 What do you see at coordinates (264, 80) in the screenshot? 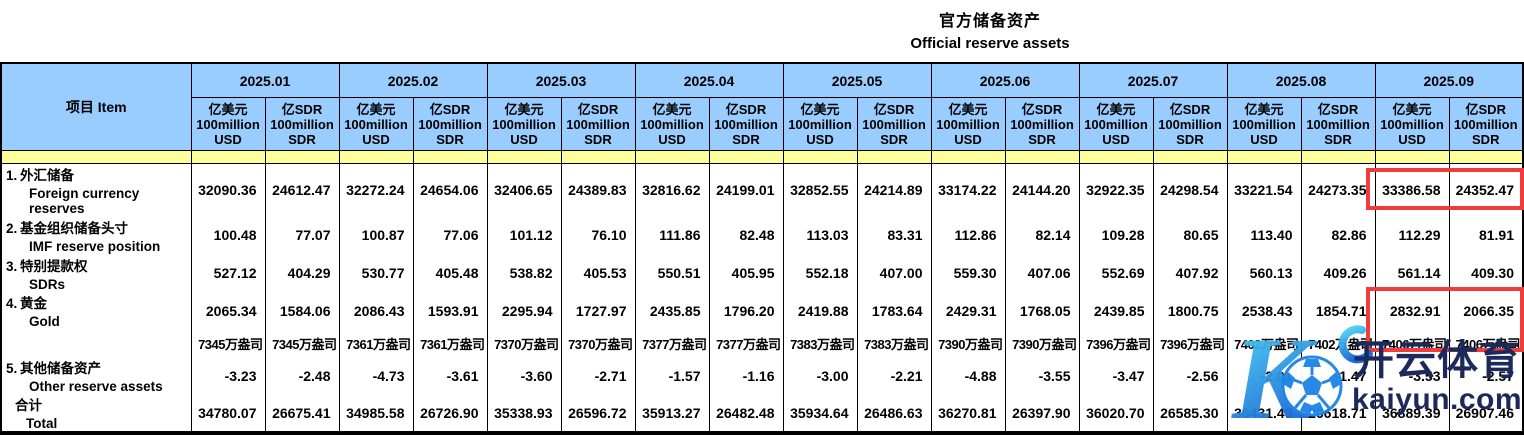
I see `month-header: 2025.01` at bounding box center [264, 80].